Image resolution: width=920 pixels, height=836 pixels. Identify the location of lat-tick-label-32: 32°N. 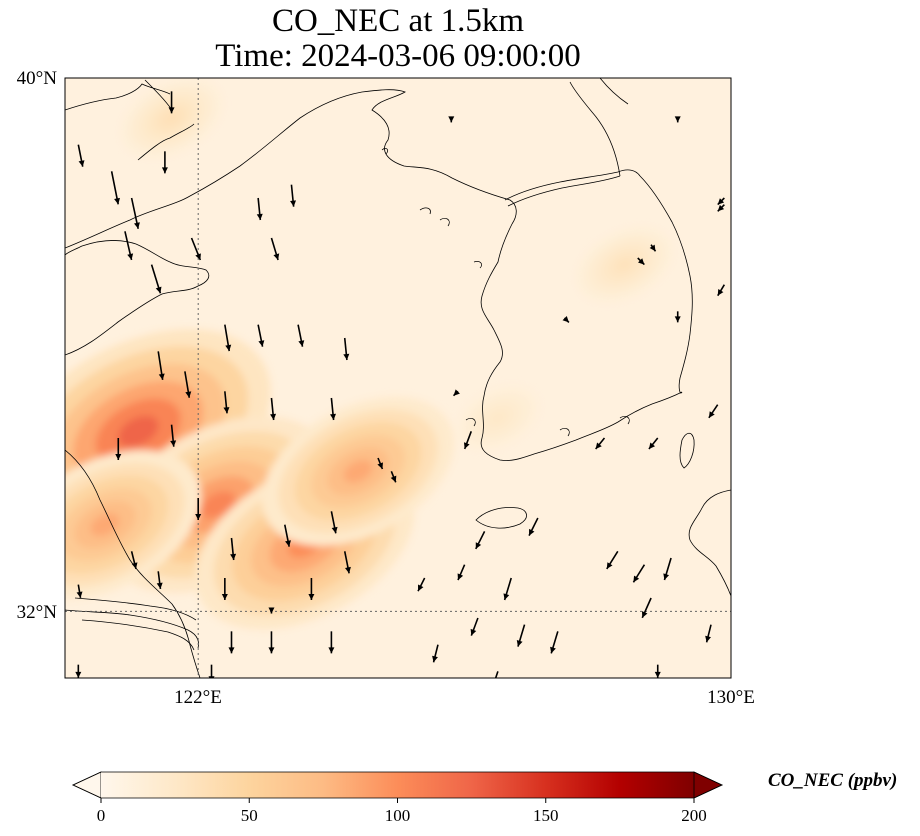
(37, 612).